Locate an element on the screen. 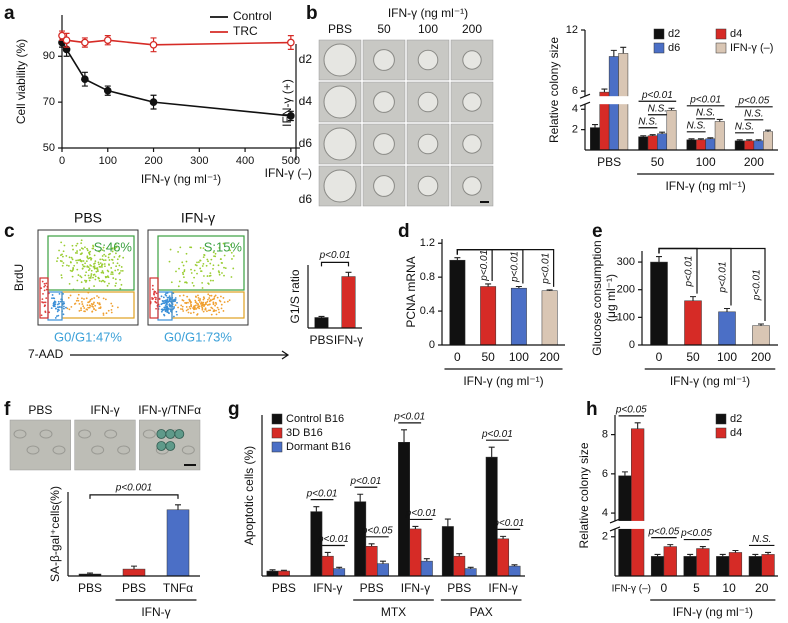 This screenshot has width=788, height=623. y-axis-label: Cell viability (%) is located at coordinates (21, 81).